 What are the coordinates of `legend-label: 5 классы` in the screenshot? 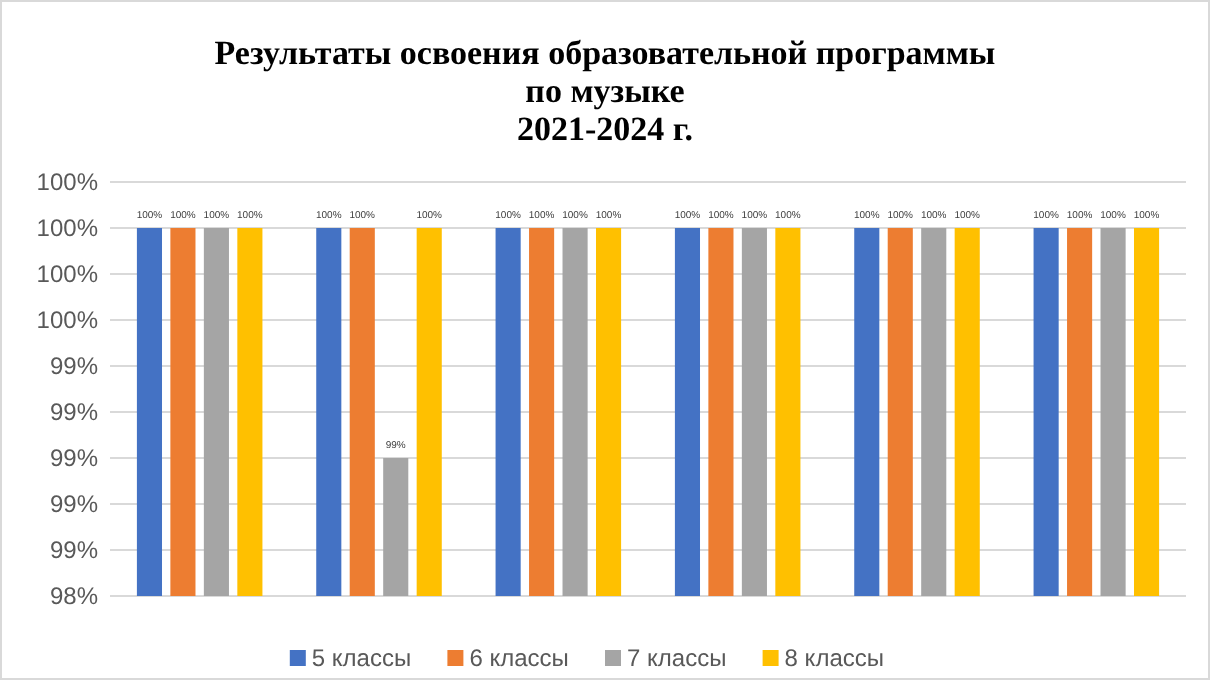 It's located at (361, 658).